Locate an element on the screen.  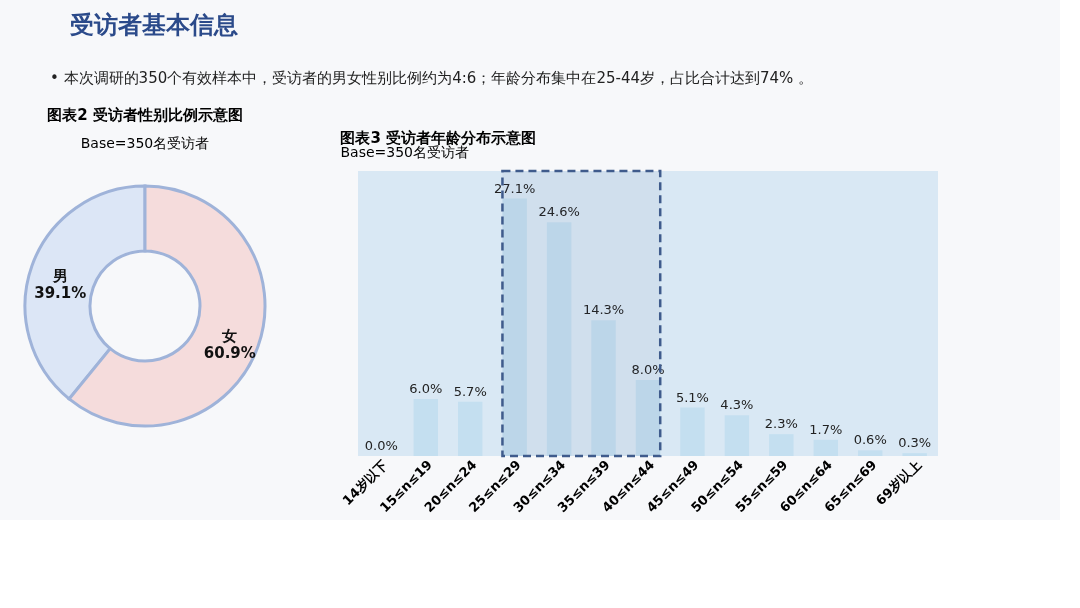
text: 受访者基本信息 is located at coordinates (154, 25).